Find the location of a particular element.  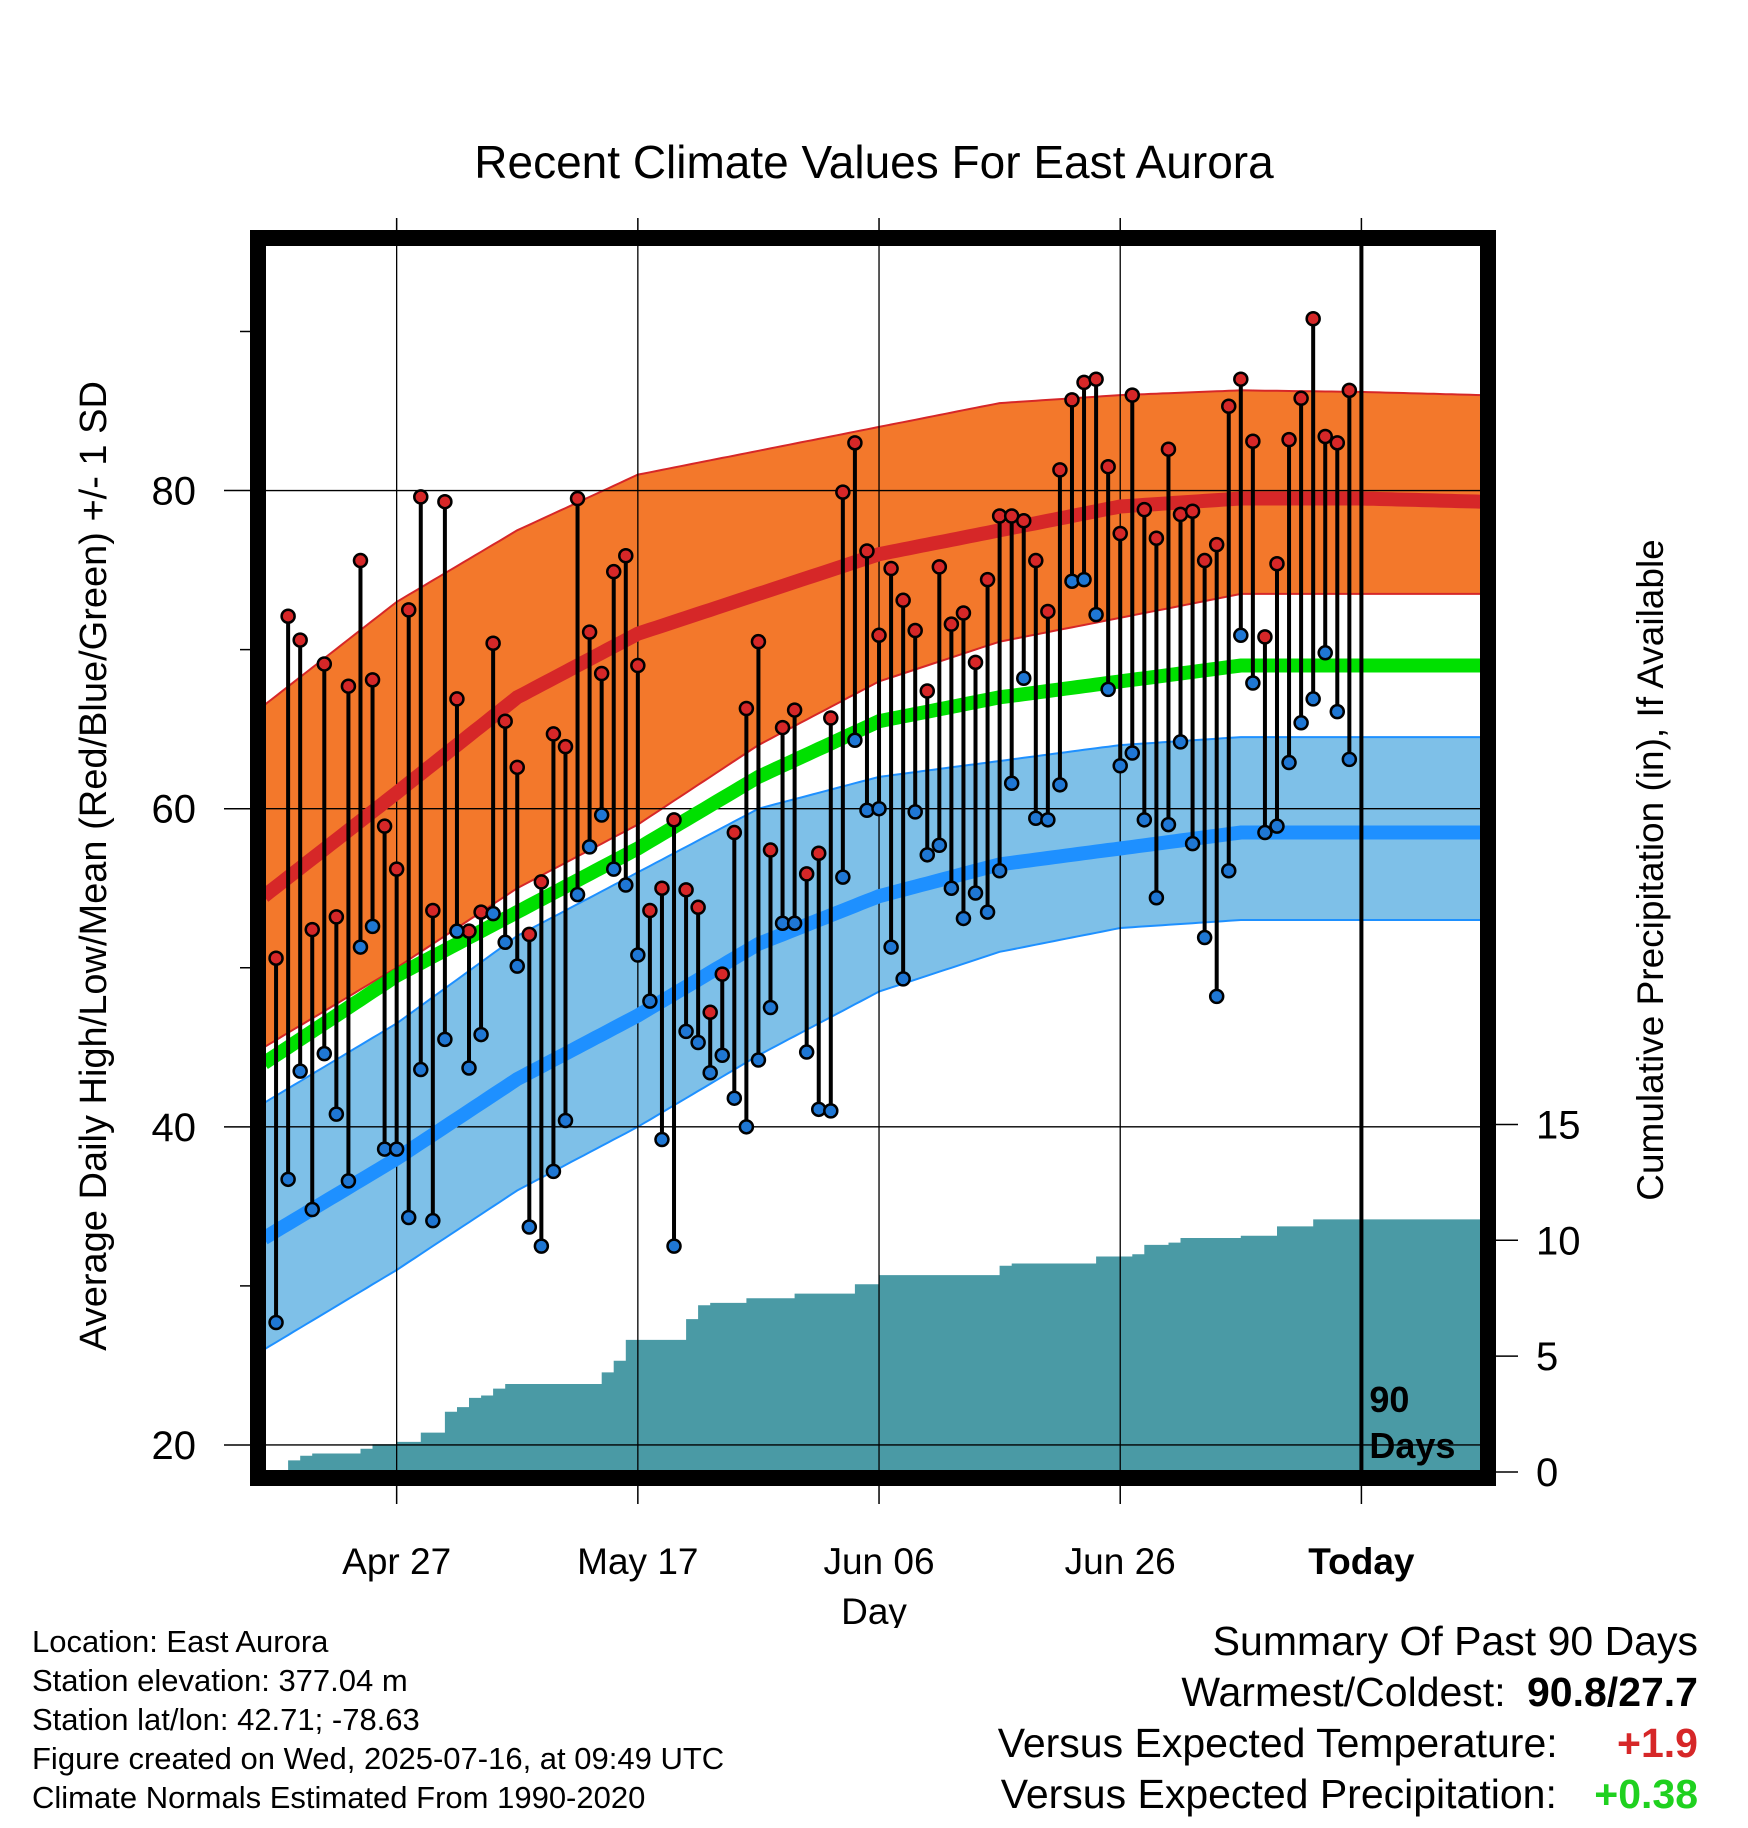

y-tick-label: 40 is located at coordinates (174, 1128).